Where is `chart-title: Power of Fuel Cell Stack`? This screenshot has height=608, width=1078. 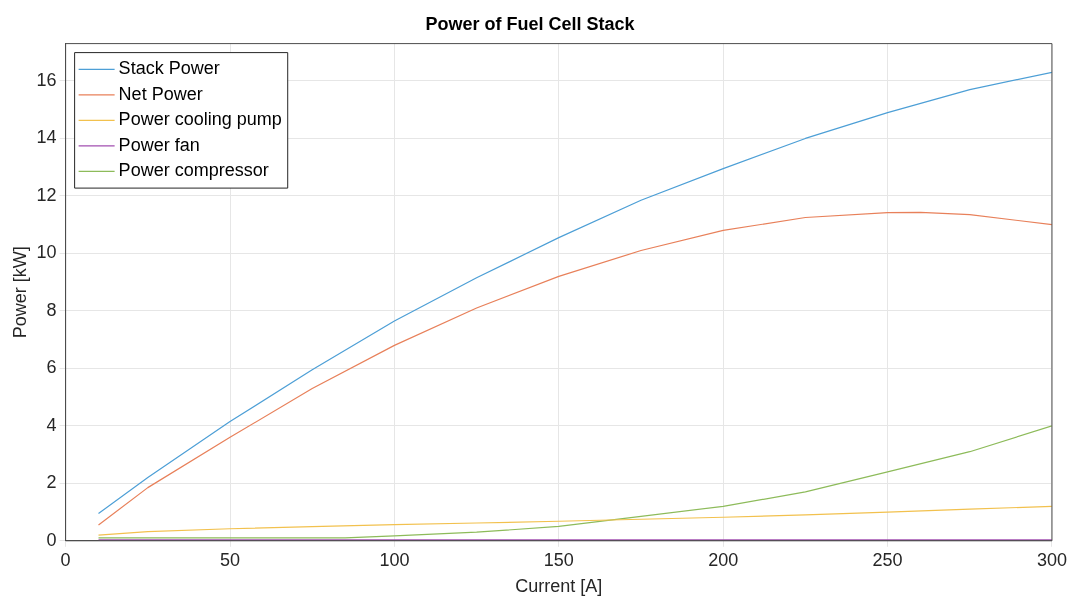
chart-title: Power of Fuel Cell Stack is located at coordinates (530, 23).